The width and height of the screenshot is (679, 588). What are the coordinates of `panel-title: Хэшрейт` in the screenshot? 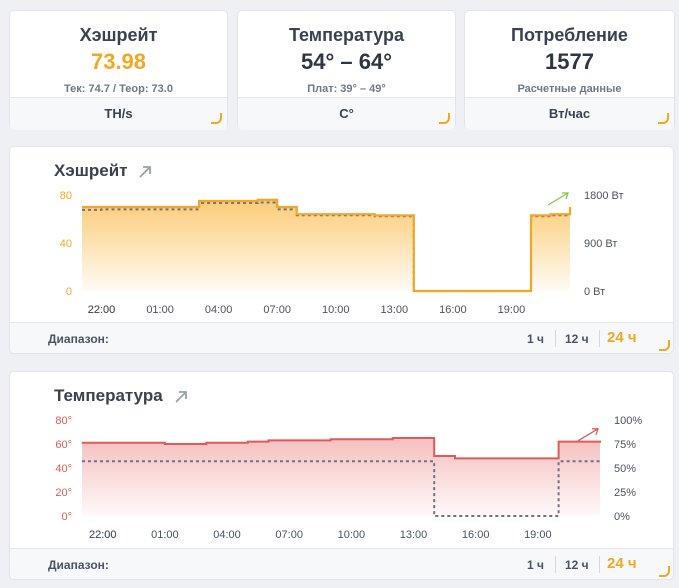 It's located at (91, 170).